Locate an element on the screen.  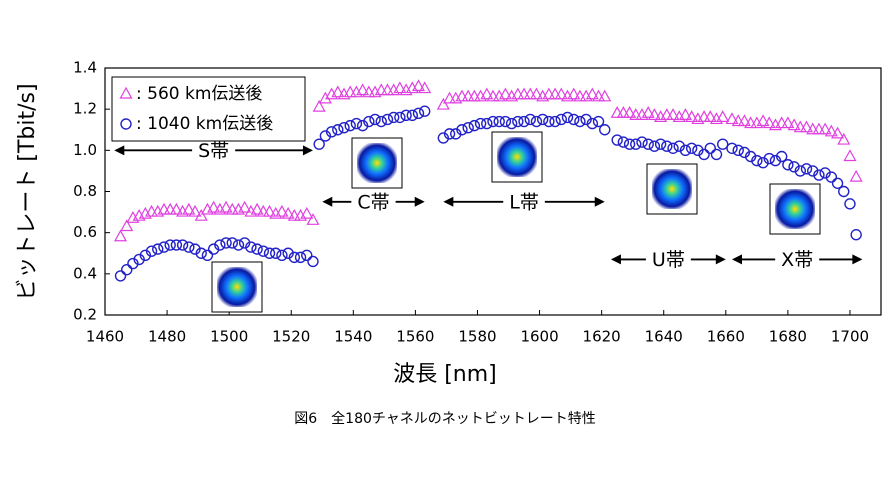
band-label: S帯 is located at coordinates (213, 151).